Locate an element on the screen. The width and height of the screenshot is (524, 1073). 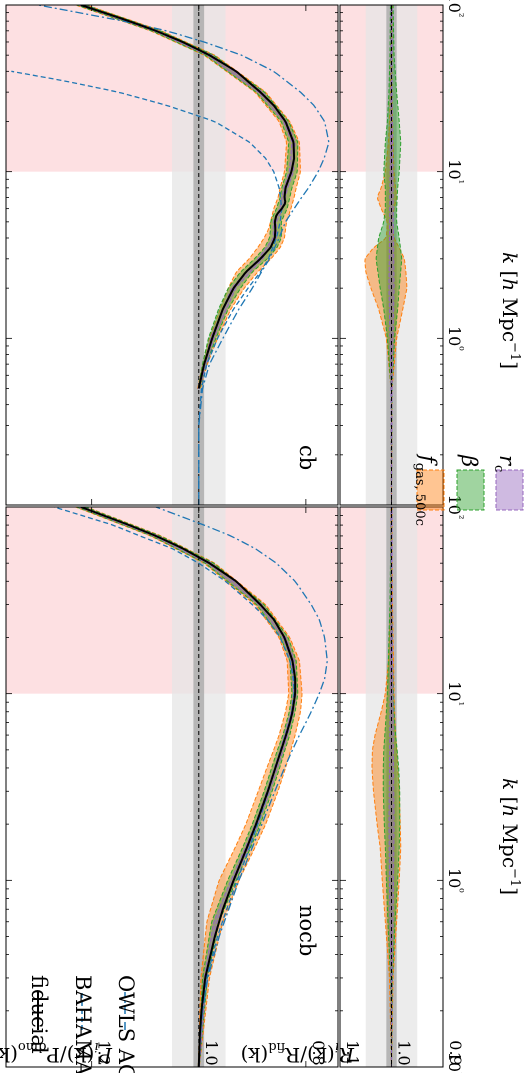
legend-lines: fiducial BAHAMAS OWLS AGN is located at coordinates (82, 1024).